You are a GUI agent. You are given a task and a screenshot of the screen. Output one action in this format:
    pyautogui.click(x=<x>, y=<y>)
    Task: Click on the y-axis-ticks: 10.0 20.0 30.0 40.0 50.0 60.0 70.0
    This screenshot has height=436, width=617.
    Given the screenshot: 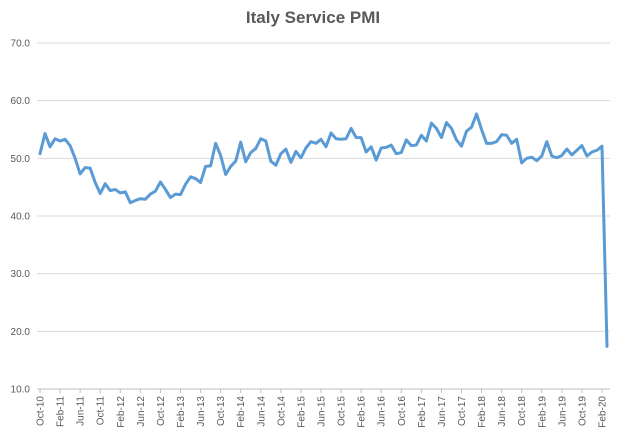 What is the action you would take?
    pyautogui.click(x=21, y=217)
    